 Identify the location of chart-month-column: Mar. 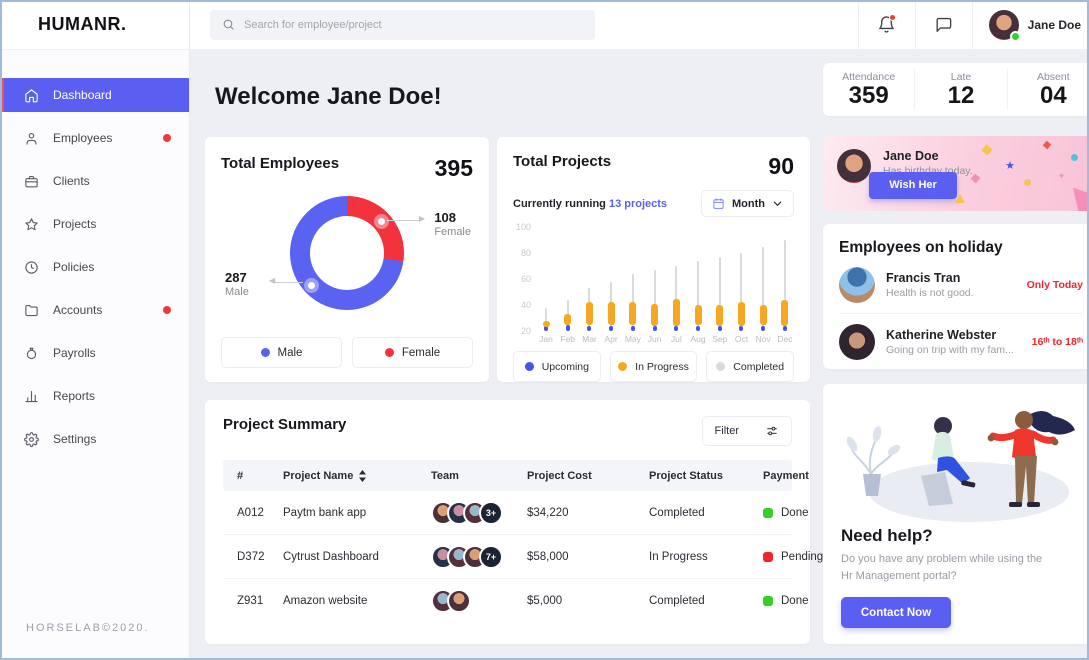
(589, 285).